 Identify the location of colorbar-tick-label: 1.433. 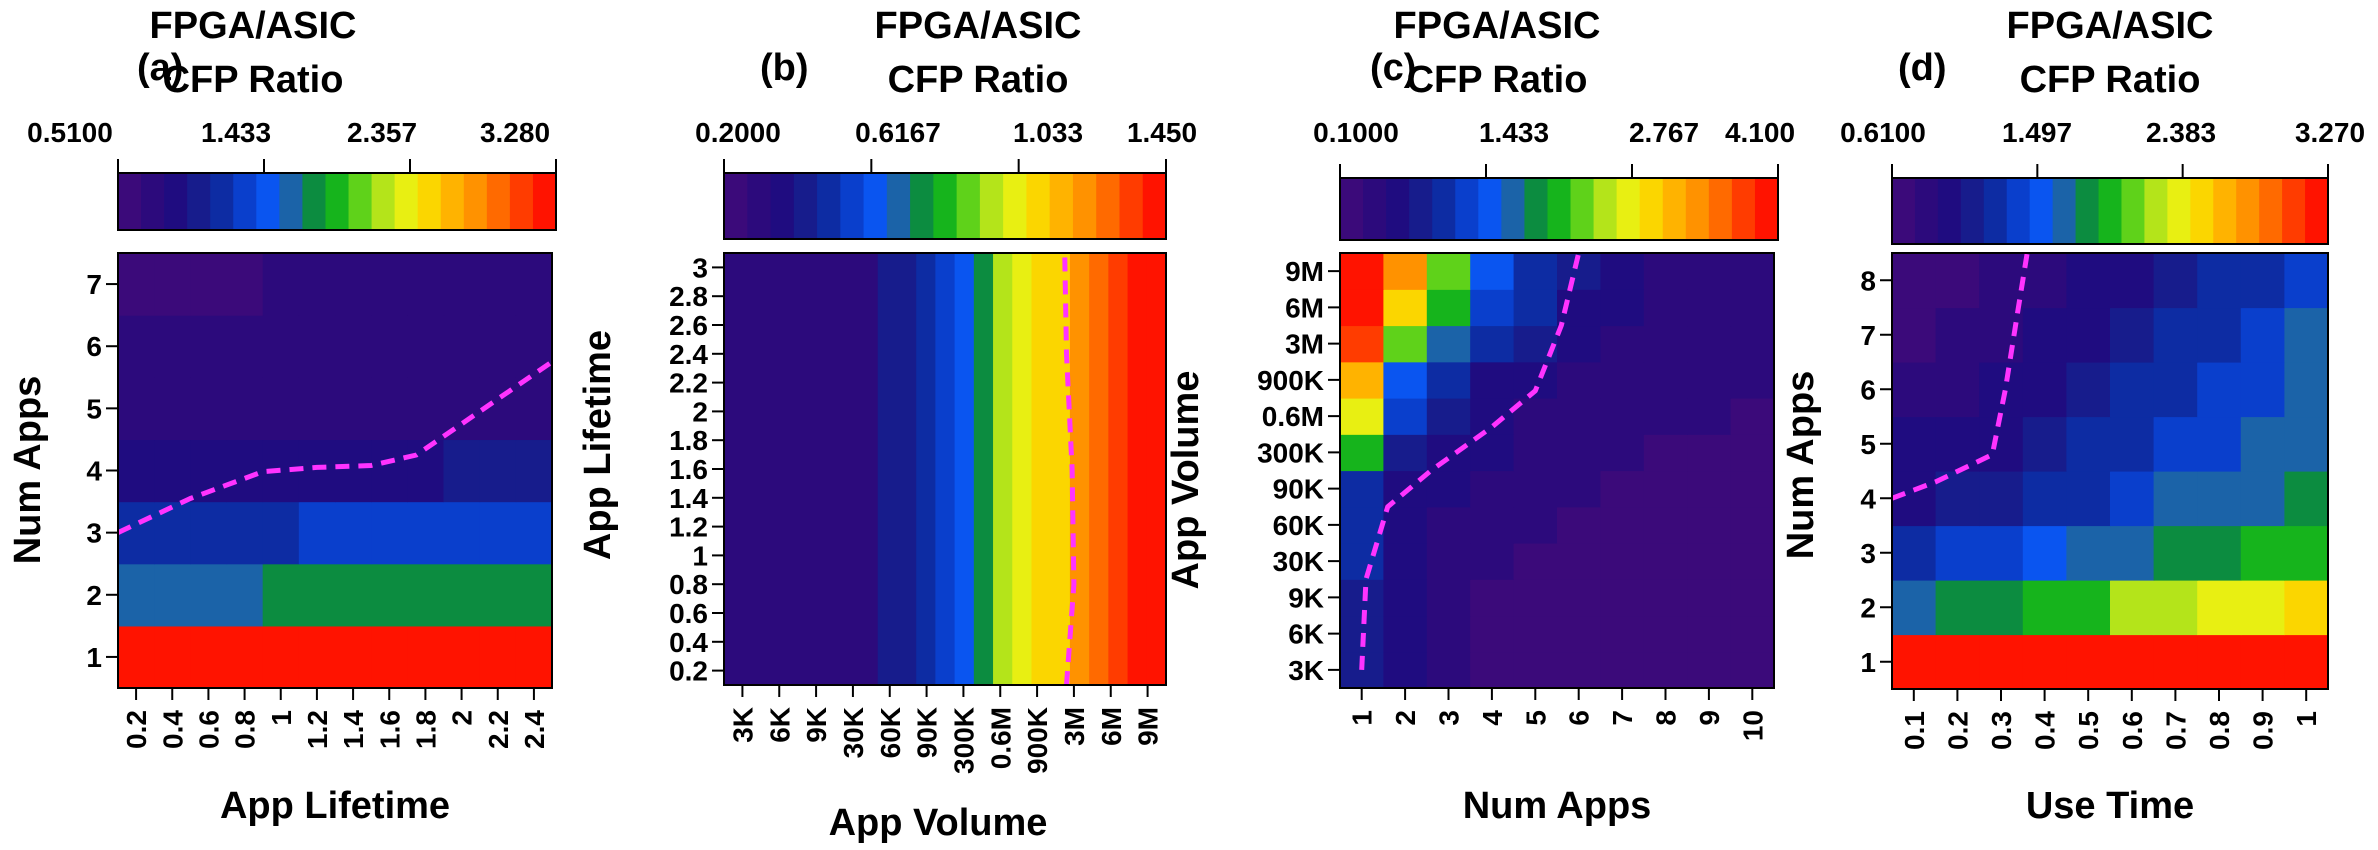
(1514, 132).